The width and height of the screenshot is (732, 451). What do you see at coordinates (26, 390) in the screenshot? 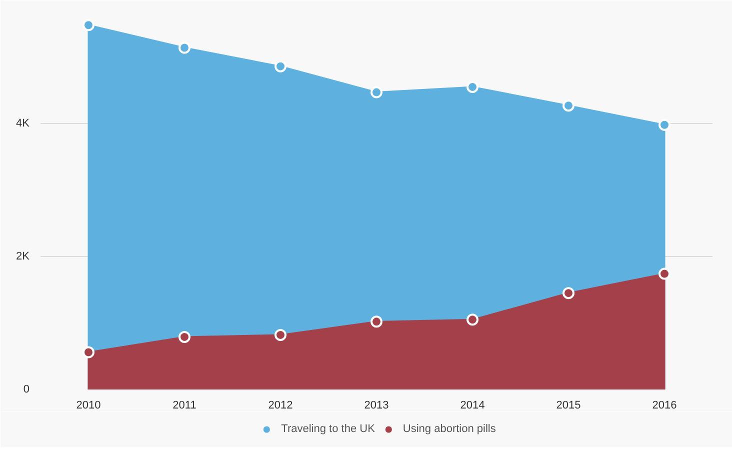
I see `y-tick-label: 0` at bounding box center [26, 390].